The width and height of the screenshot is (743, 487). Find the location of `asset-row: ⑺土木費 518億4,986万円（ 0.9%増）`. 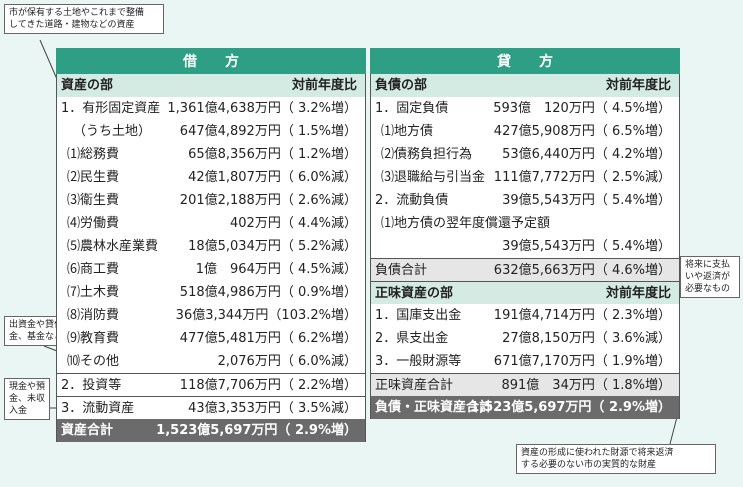

asset-row: ⑺土木費 518億4,986万円（ 0.9%増） is located at coordinates (212, 292).